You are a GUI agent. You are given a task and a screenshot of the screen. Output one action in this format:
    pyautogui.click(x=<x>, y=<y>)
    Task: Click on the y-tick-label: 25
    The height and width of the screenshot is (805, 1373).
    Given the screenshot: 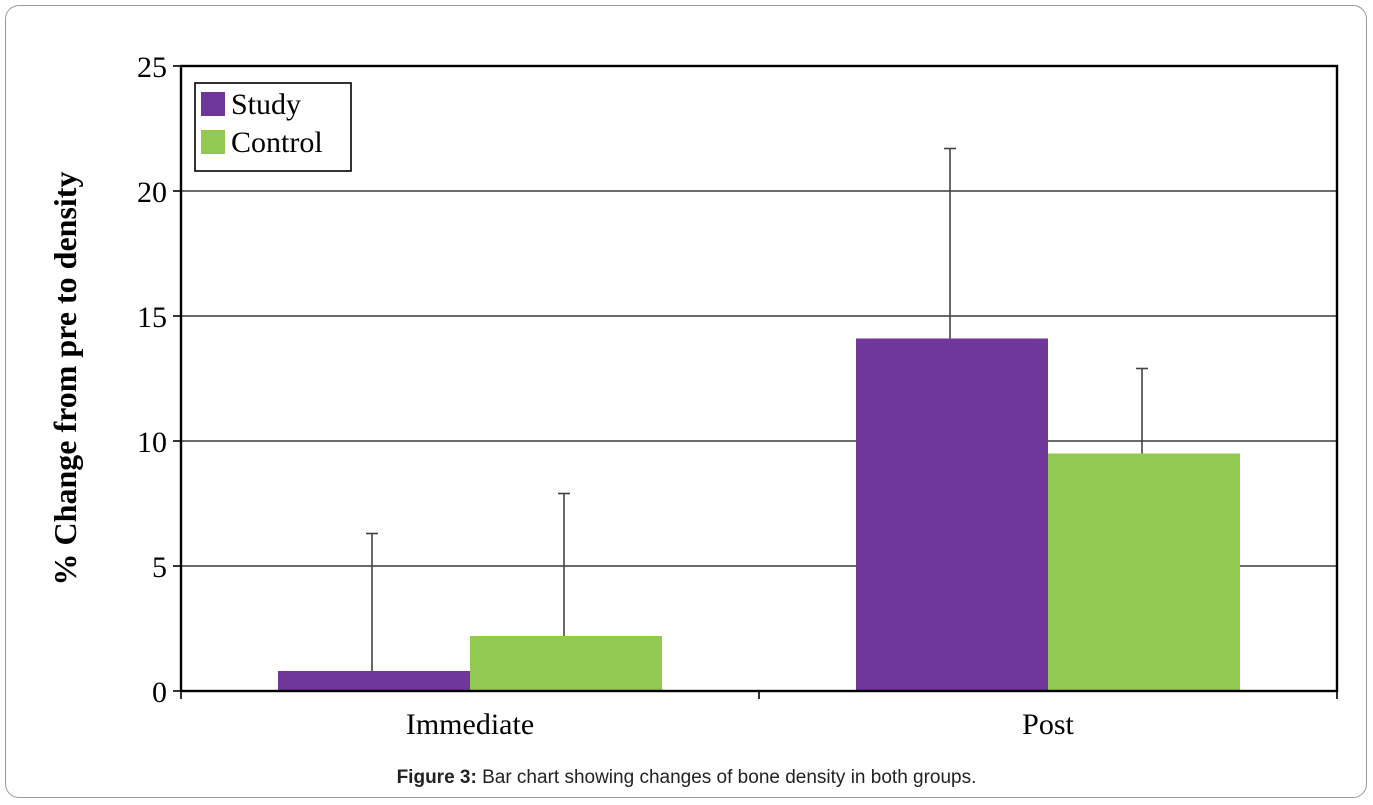 What is the action you would take?
    pyautogui.click(x=152, y=67)
    